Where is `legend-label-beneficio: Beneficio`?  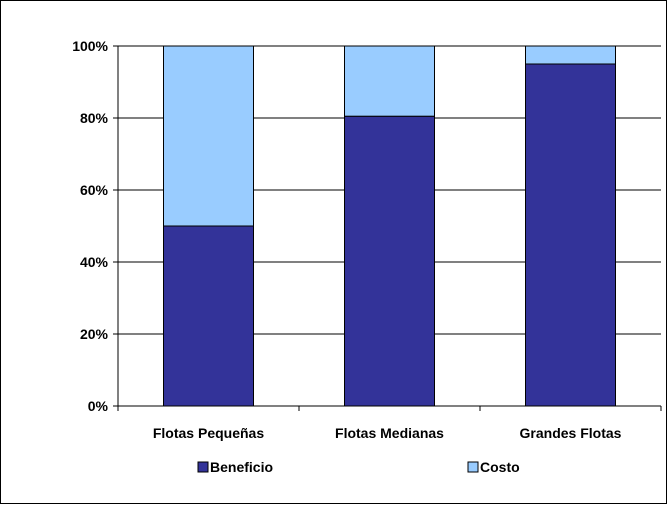 legend-label-beneficio: Beneficio is located at coordinates (241, 467).